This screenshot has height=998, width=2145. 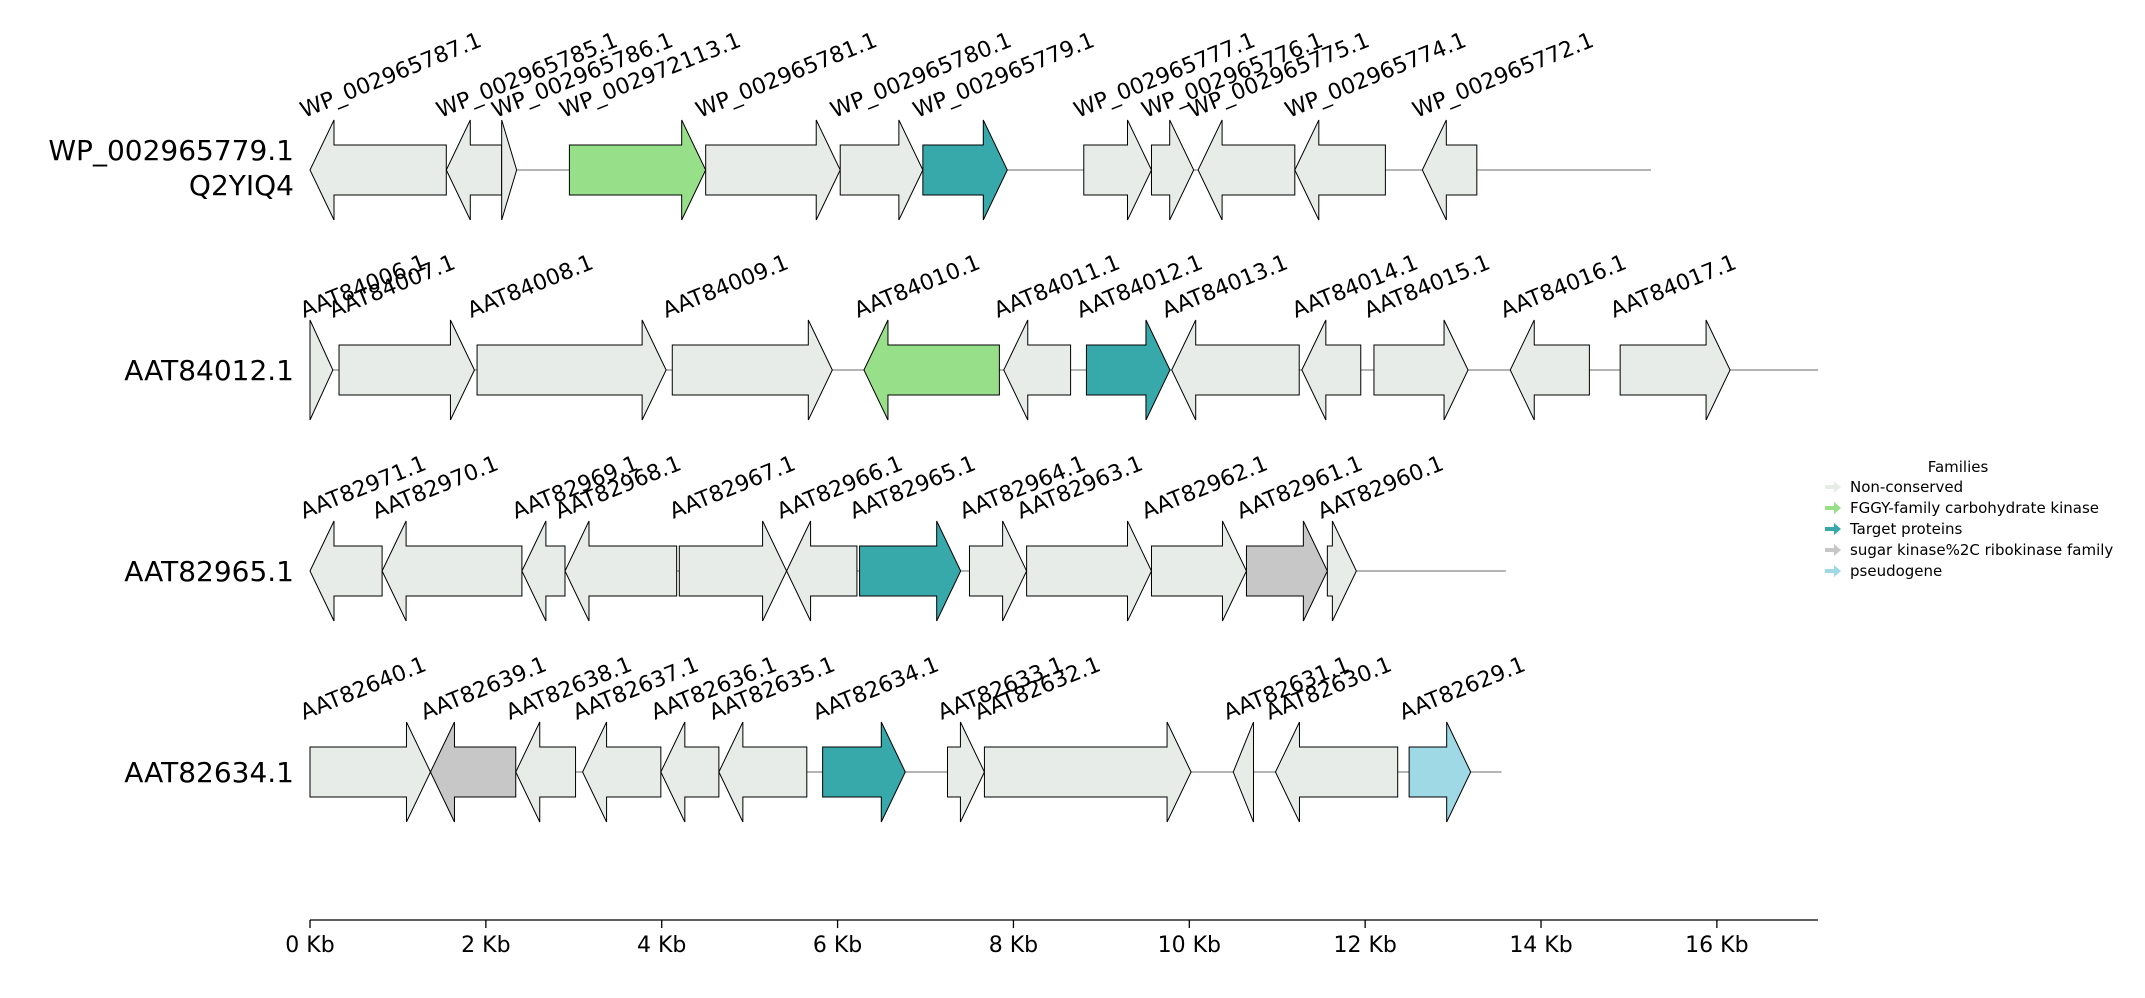 What do you see at coordinates (171, 150) in the screenshot?
I see `locus-label: WP_002965779.1` at bounding box center [171, 150].